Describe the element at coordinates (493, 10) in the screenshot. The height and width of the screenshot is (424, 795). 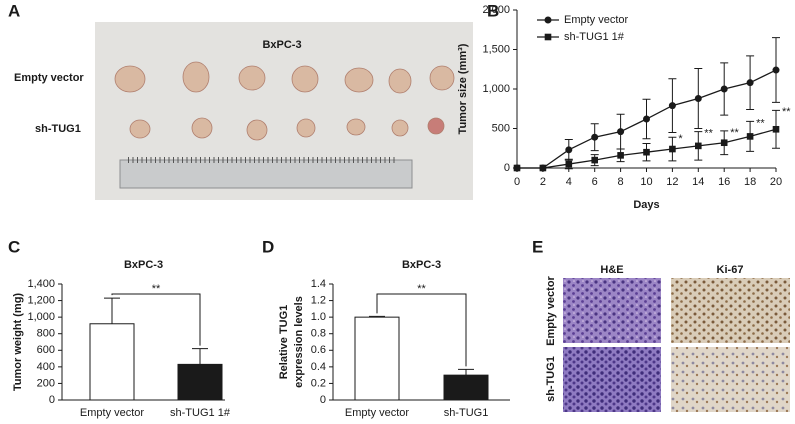
I see `panel-label: B` at that location.